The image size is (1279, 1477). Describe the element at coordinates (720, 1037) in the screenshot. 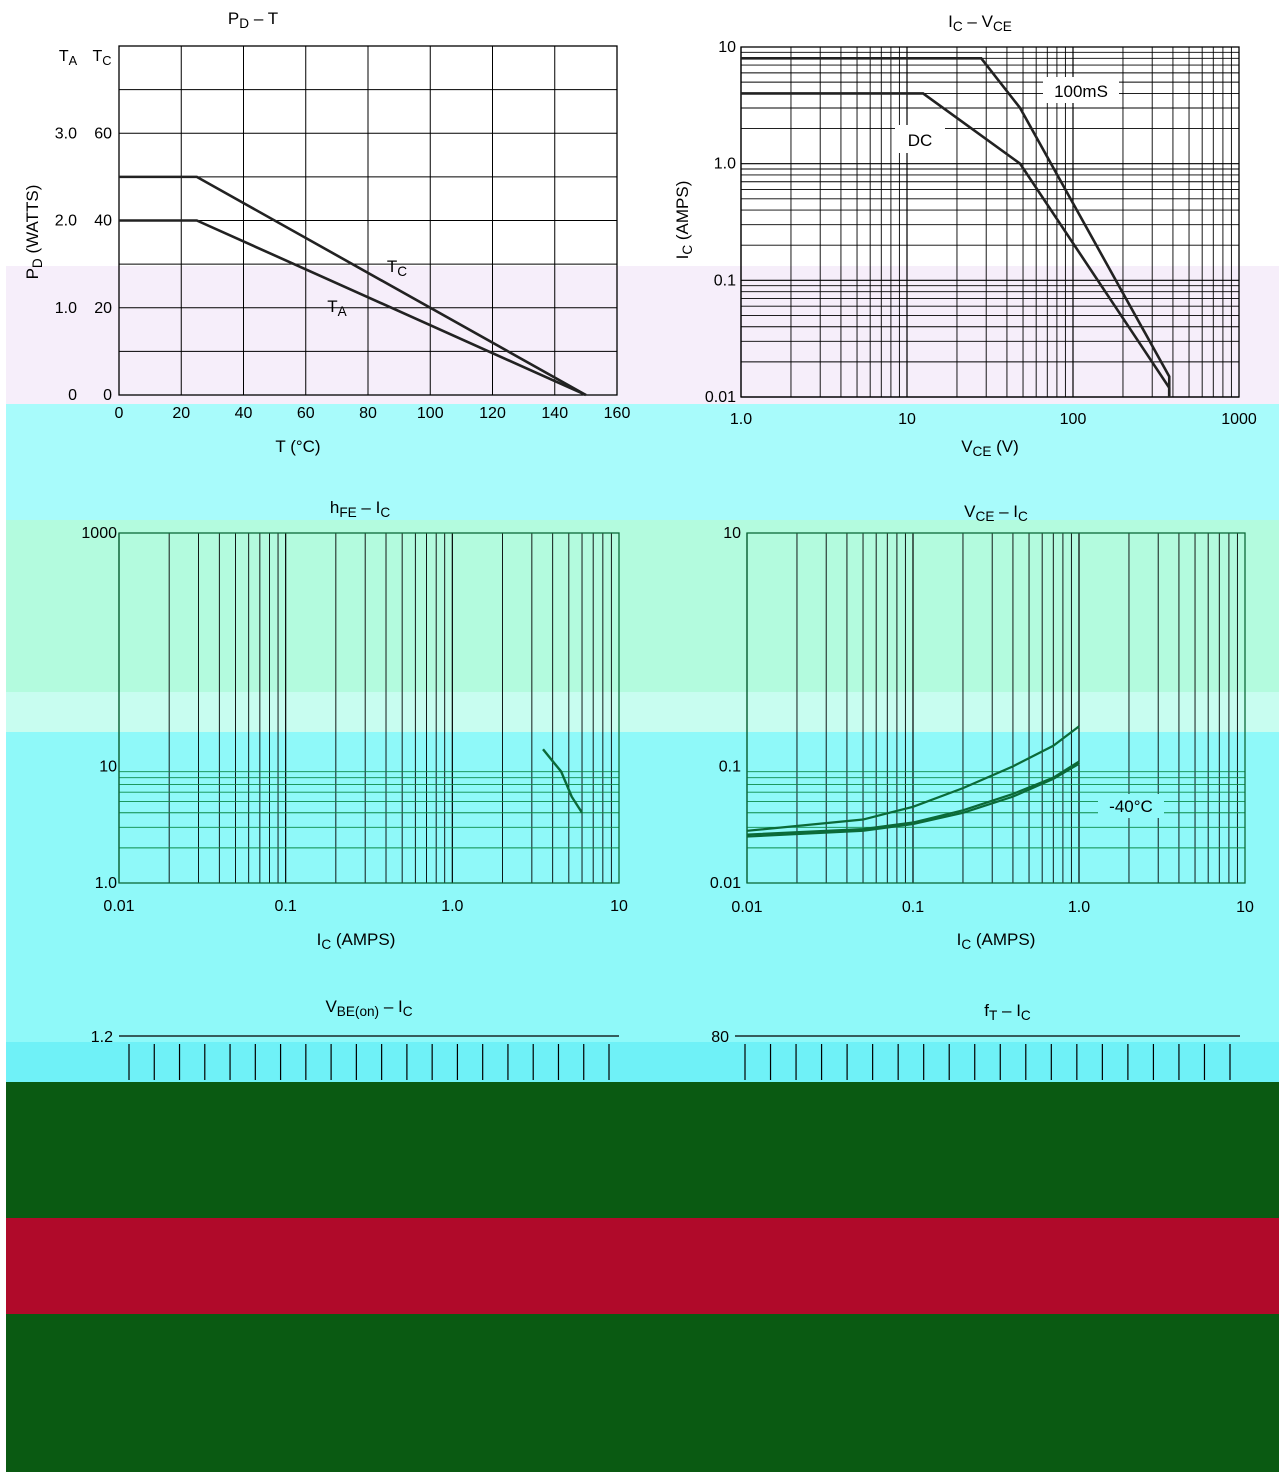

I see `y-tick-label: 80` at that location.